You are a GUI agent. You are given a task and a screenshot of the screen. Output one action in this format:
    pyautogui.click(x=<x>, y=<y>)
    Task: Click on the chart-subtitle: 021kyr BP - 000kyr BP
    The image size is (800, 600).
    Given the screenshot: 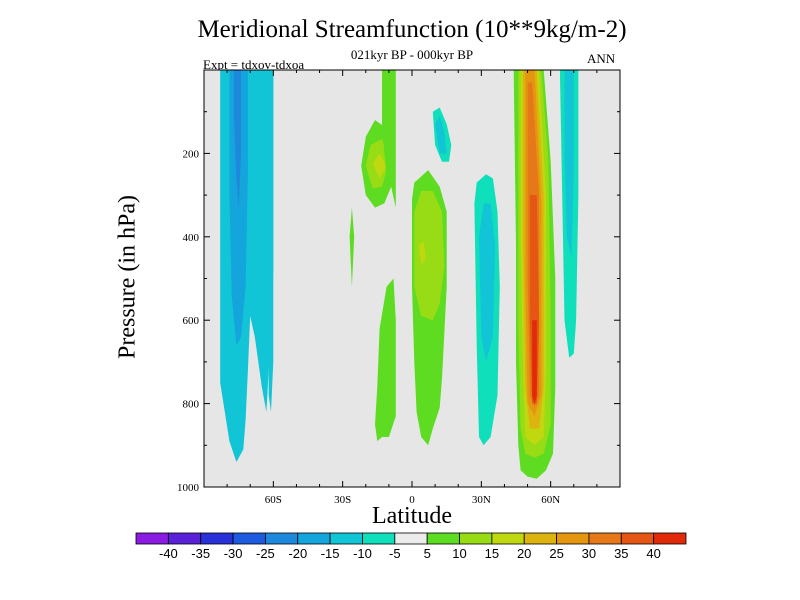 What is the action you would take?
    pyautogui.click(x=412, y=54)
    